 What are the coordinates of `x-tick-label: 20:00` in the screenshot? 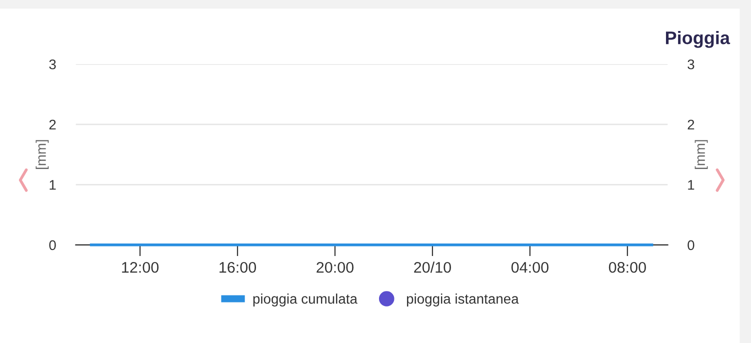 It's located at (335, 267).